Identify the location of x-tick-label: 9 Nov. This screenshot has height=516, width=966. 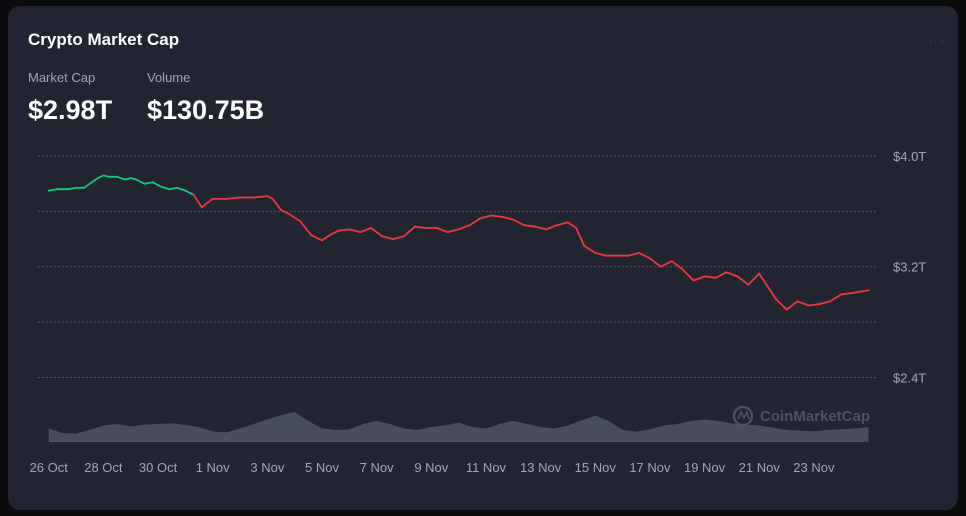
(431, 467).